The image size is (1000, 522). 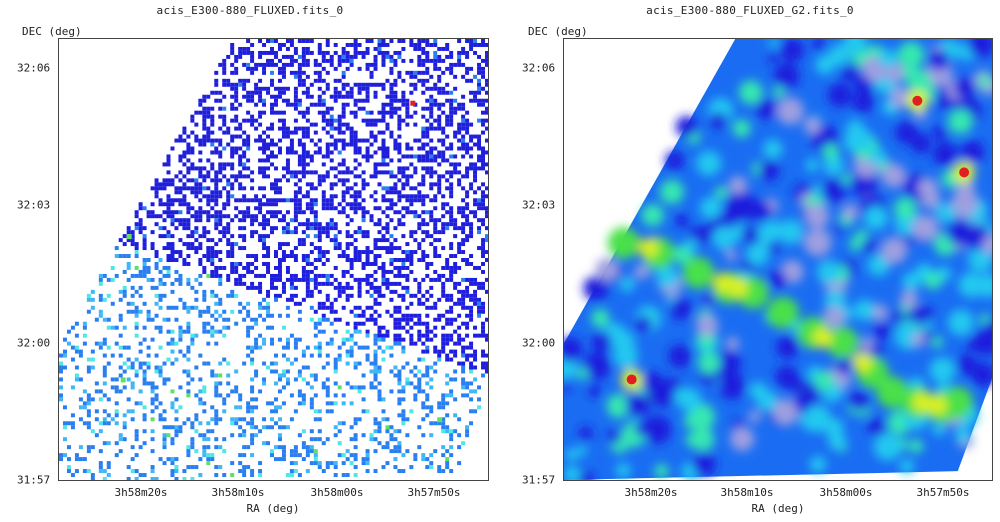 What do you see at coordinates (917, 100) in the screenshot?
I see `point-source` at bounding box center [917, 100].